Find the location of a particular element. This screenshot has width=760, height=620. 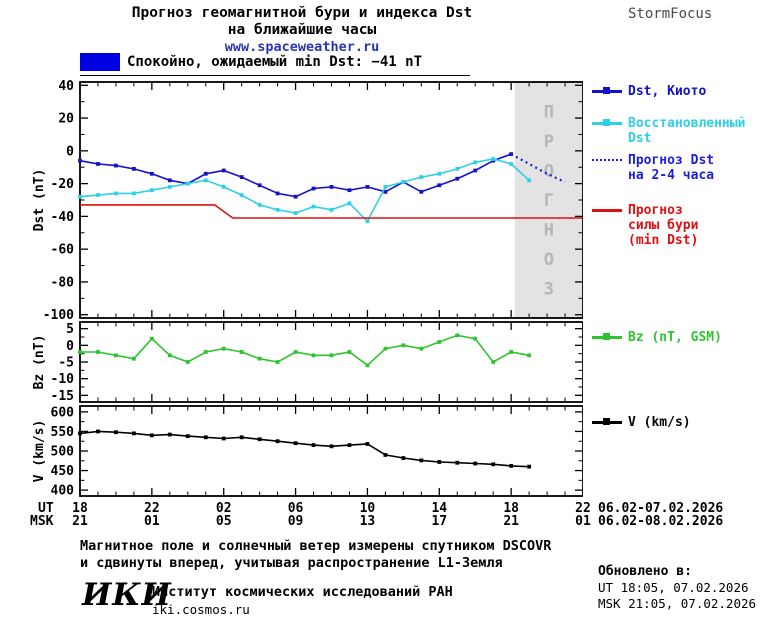

updated-label: Обновлено в: is located at coordinates (645, 571).